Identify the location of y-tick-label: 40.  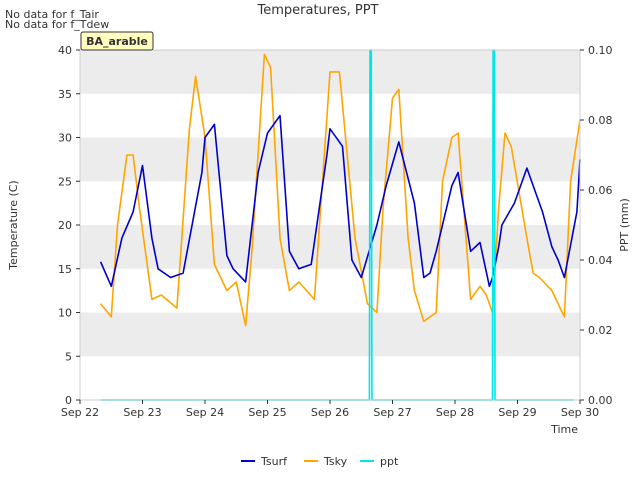
(65, 50).